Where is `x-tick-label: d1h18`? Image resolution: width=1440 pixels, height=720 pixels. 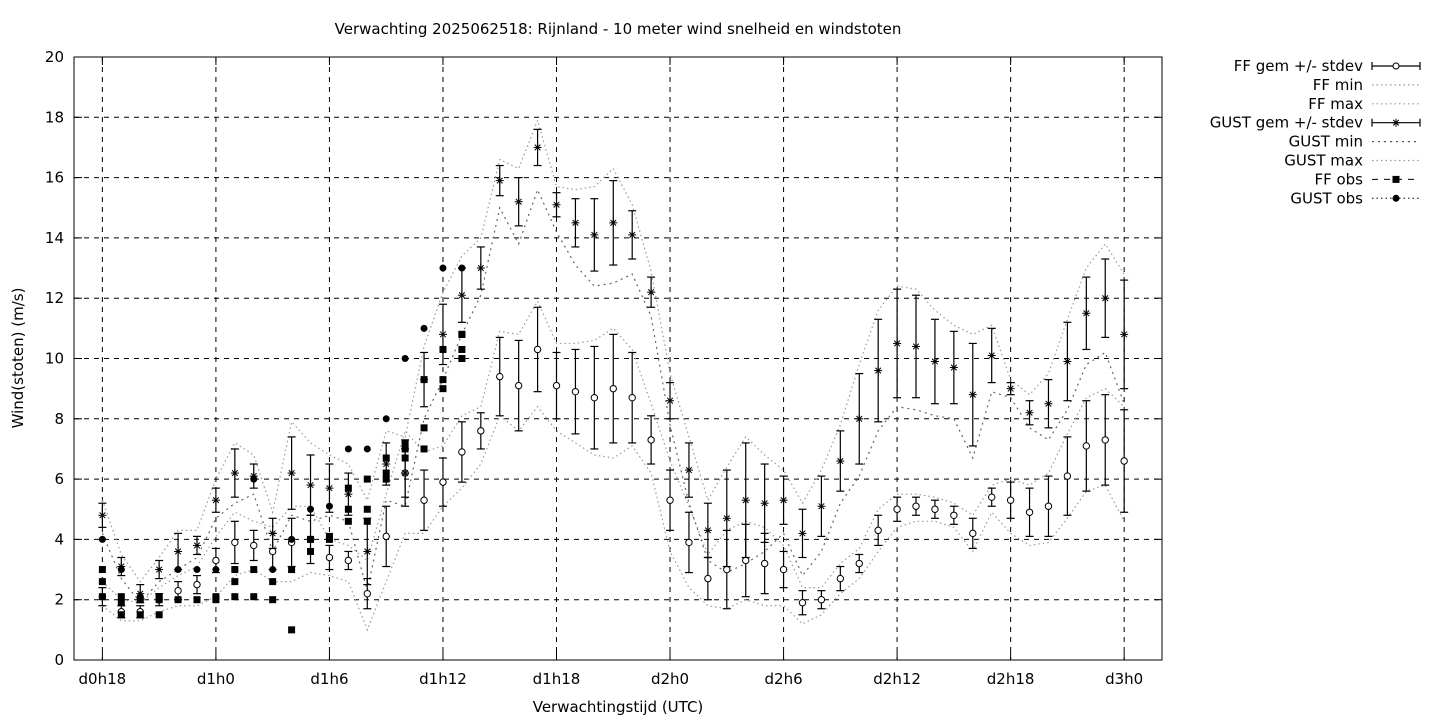
x-tick-label: d1h18 is located at coordinates (557, 679).